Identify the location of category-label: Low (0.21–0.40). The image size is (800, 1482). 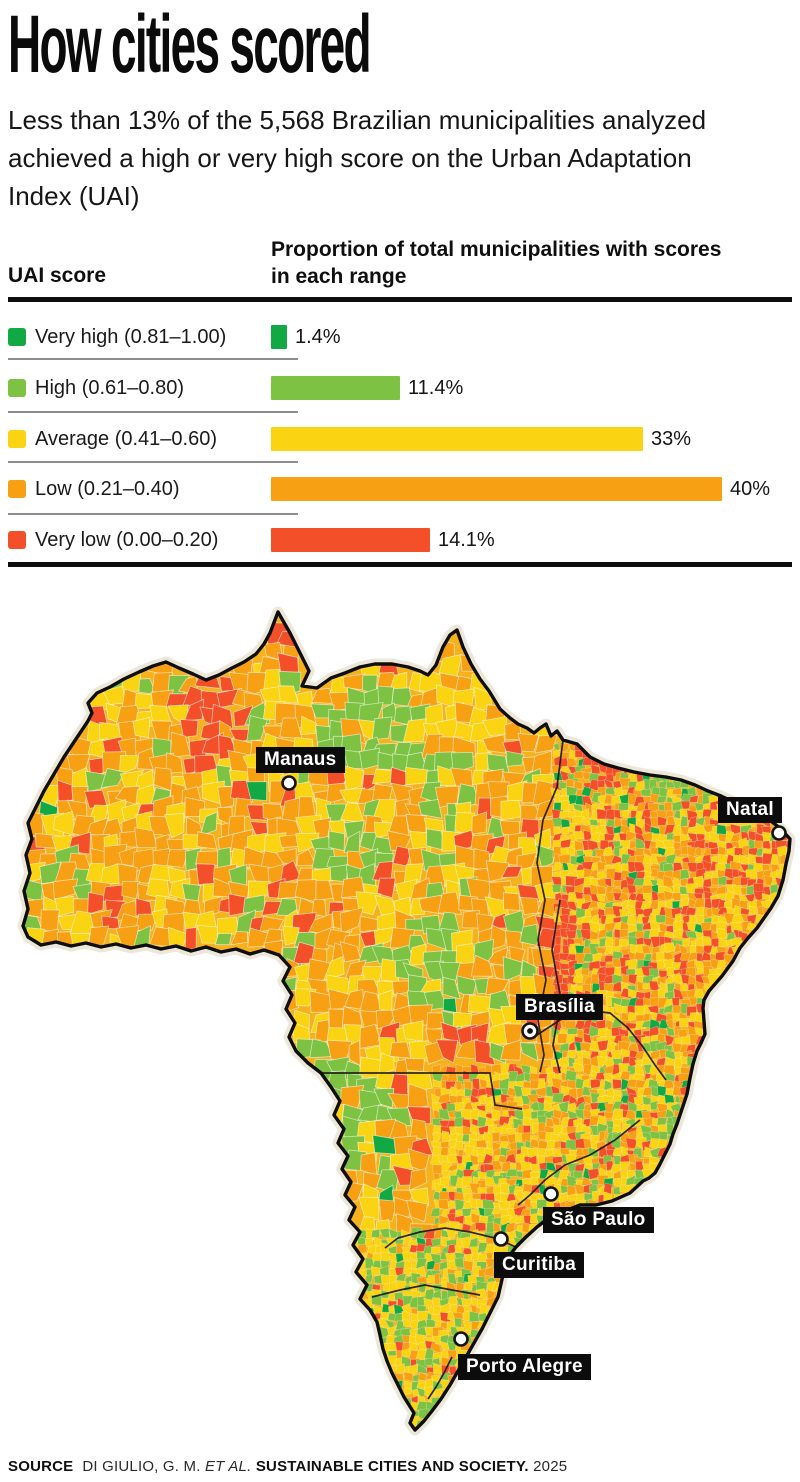
(107, 489).